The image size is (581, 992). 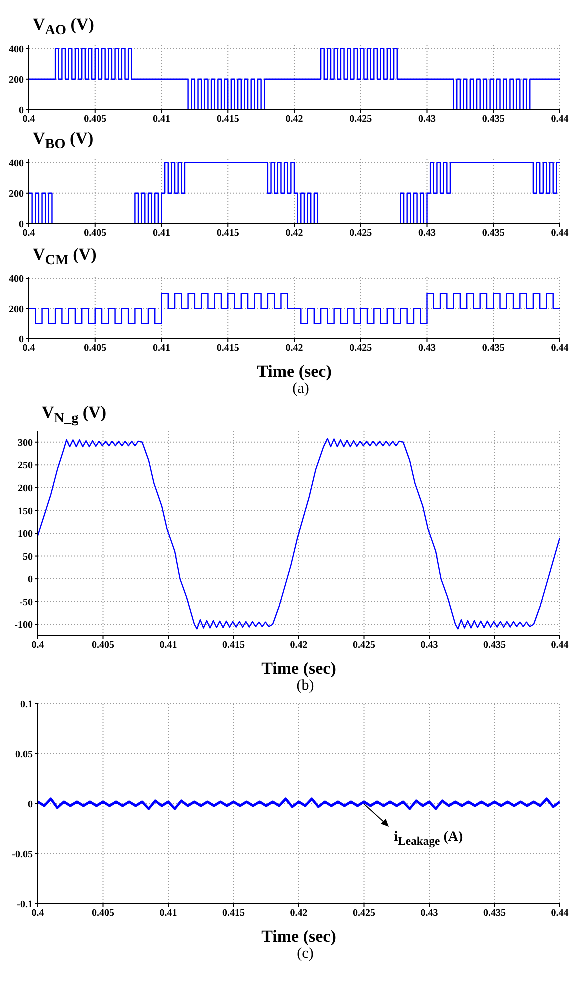 I want to click on y-tick-label: 0.05, so click(x=24, y=755).